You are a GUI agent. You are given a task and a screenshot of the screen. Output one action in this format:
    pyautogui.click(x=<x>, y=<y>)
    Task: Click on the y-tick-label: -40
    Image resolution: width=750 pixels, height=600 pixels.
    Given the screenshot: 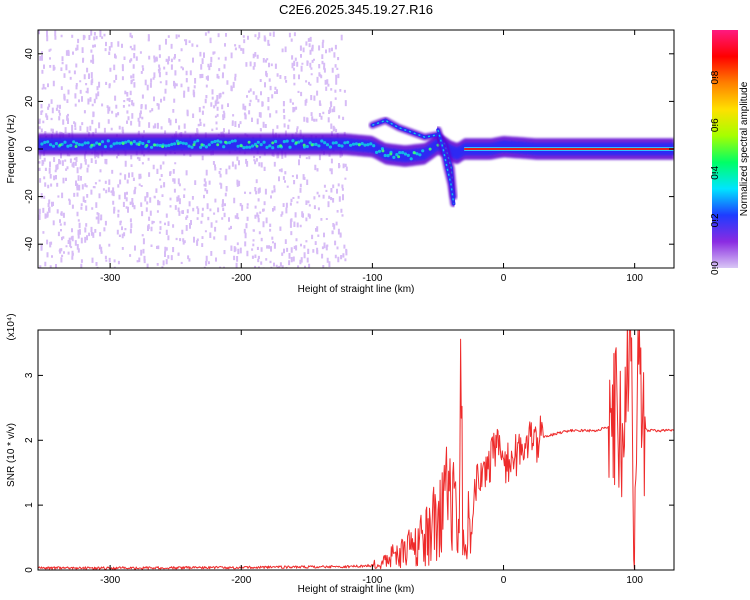 What is the action you would take?
    pyautogui.click(x=29, y=244)
    